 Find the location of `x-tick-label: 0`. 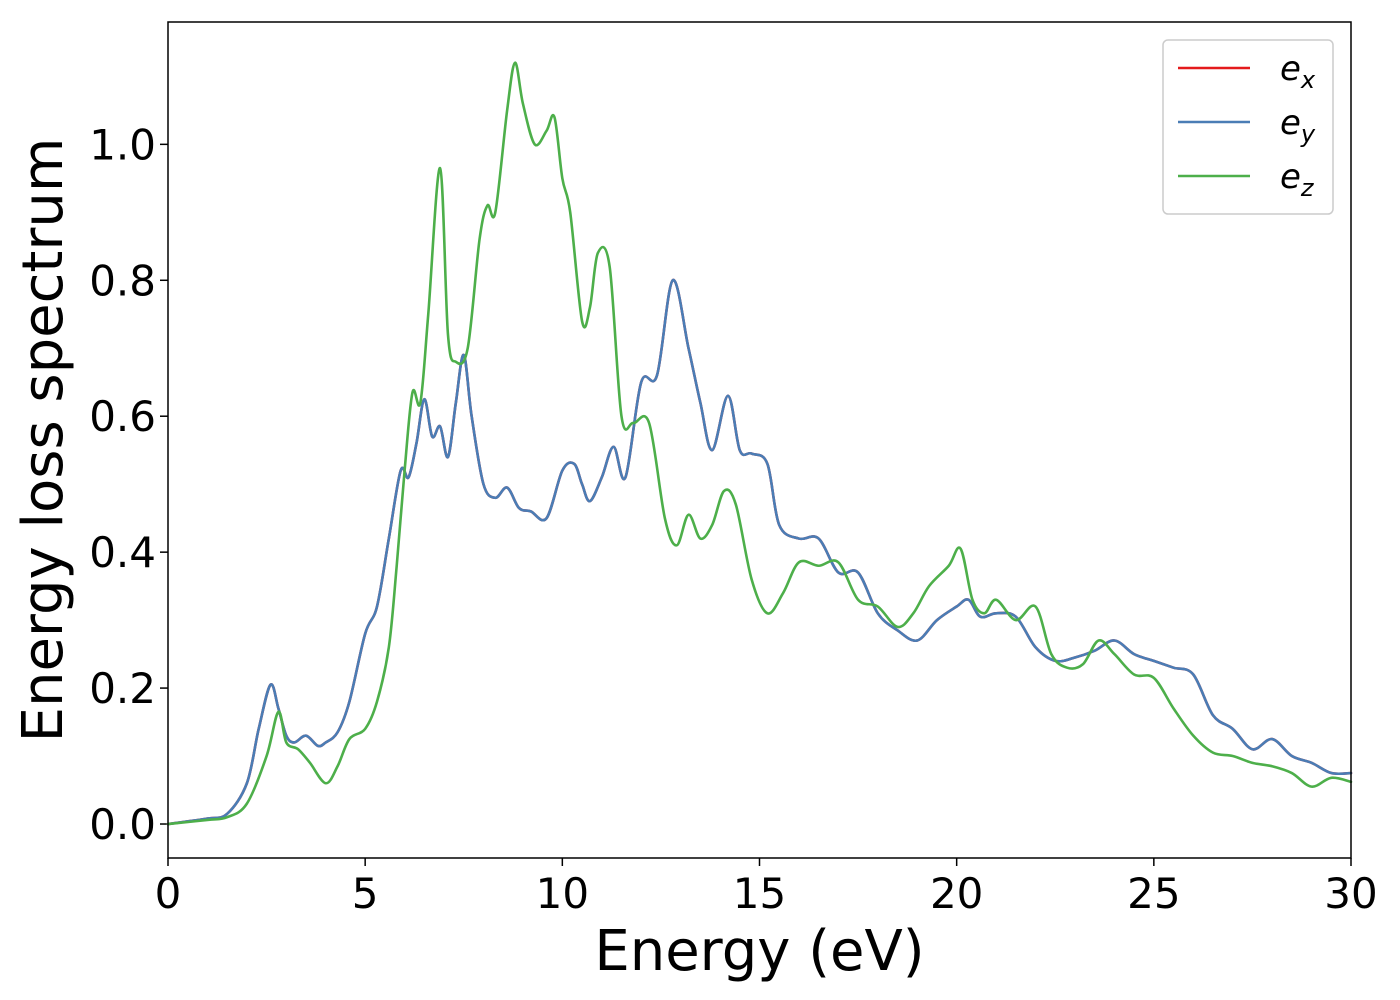

x-tick-label: 0 is located at coordinates (168, 893).